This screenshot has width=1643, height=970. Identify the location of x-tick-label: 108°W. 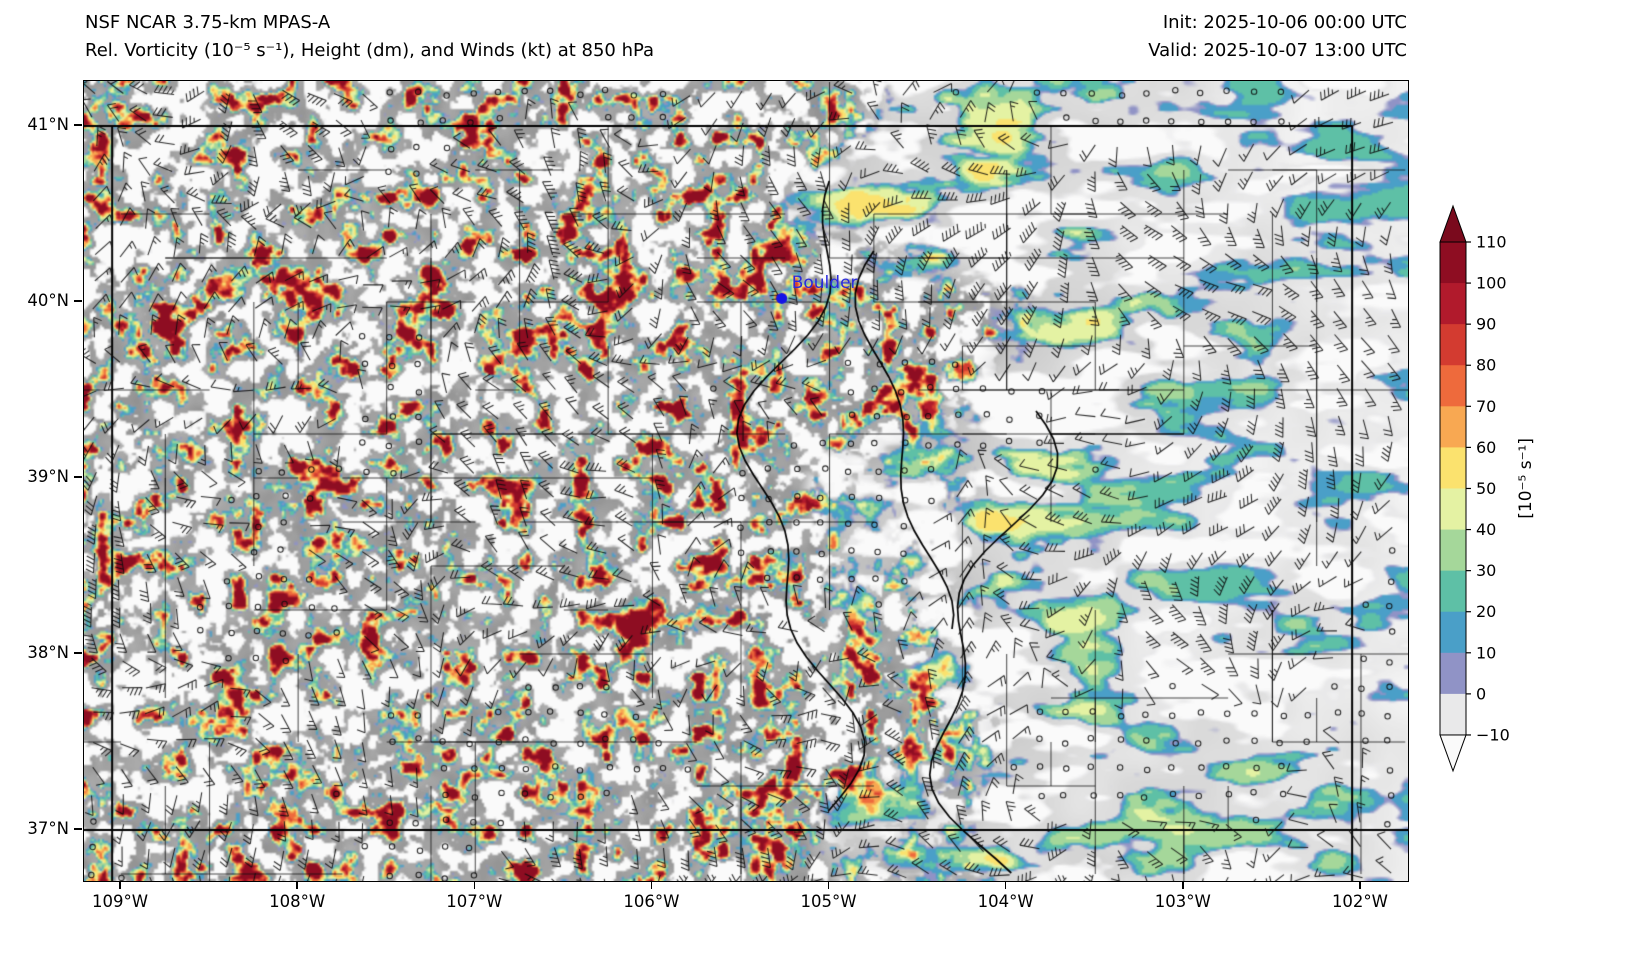
(297, 901).